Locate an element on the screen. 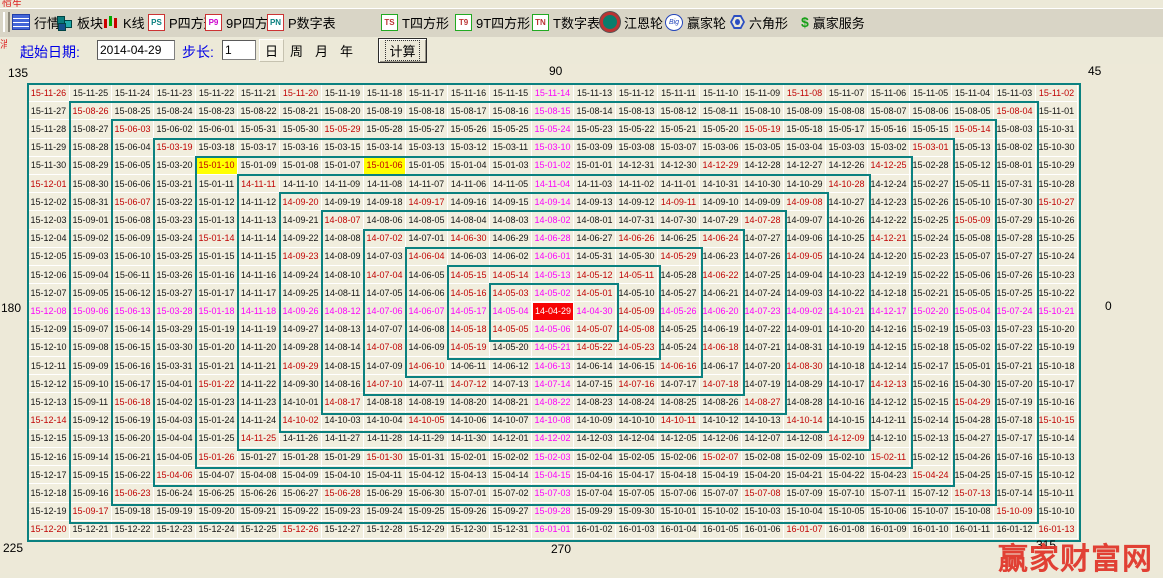 The image size is (1163, 578). date-cell: 14-07-31 is located at coordinates (637, 220).